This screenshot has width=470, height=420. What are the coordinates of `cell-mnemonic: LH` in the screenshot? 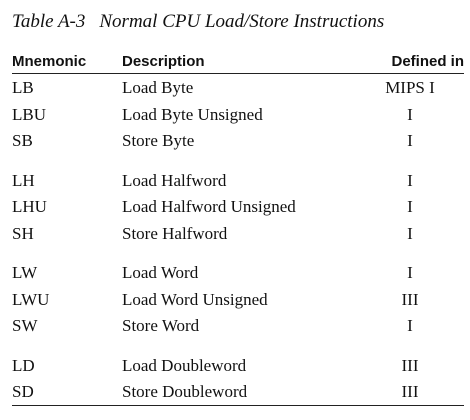 It's located at (23, 180).